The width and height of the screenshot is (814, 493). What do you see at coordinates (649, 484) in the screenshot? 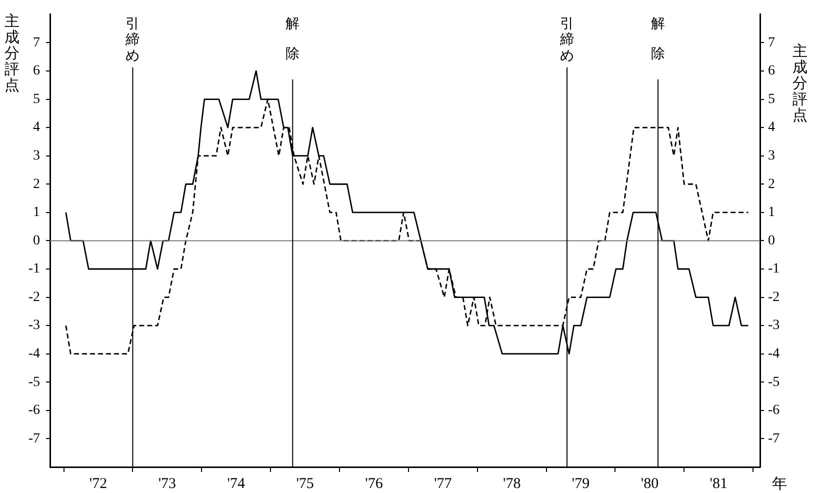
I see `x-tick-label: '80` at bounding box center [649, 484].